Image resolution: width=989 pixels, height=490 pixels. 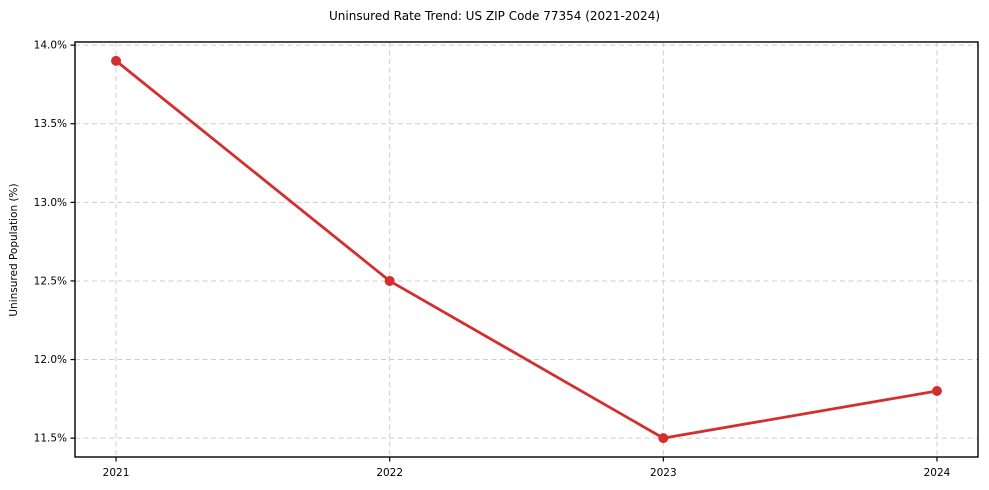 I want to click on y-tick-label: 12.5%, so click(x=50, y=281).